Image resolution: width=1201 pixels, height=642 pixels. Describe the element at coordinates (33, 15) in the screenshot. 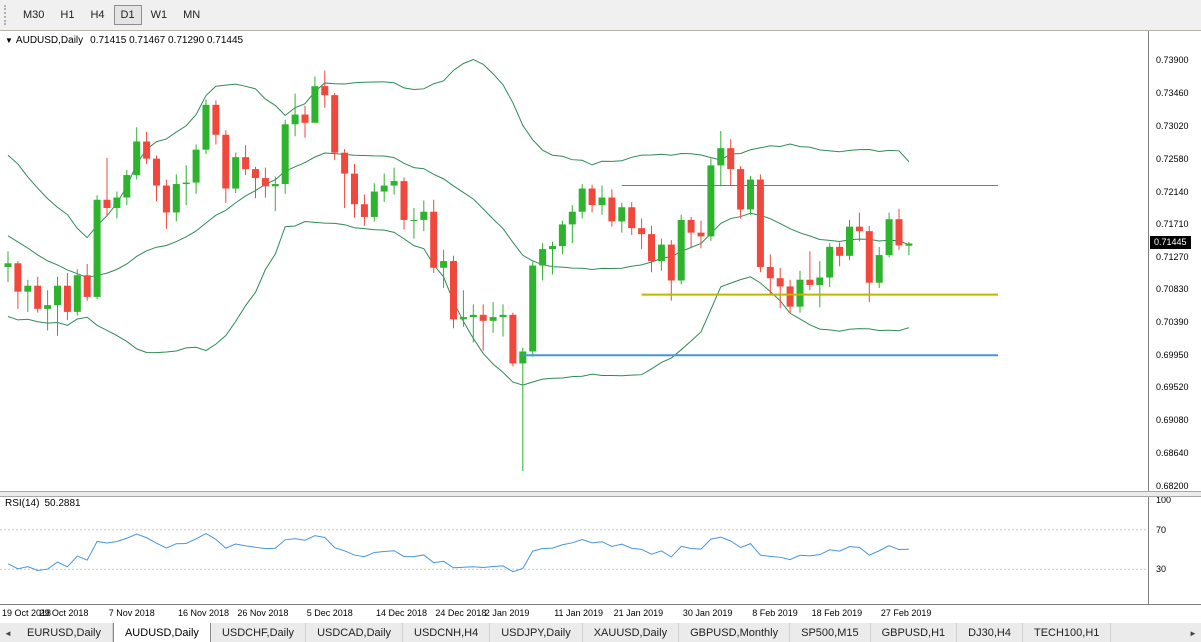

I see `timeframe-button-m30: M30` at that location.